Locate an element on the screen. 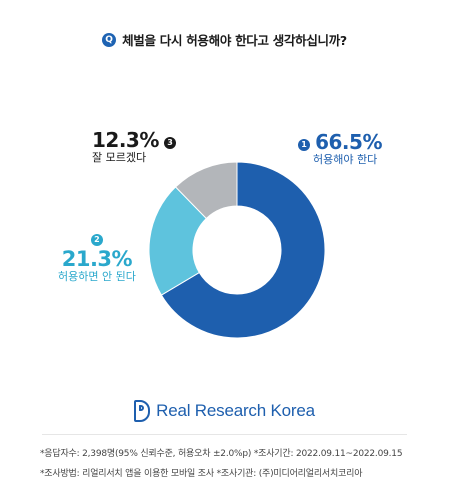 The image size is (449, 500). brand-logo-icon is located at coordinates (142, 411).